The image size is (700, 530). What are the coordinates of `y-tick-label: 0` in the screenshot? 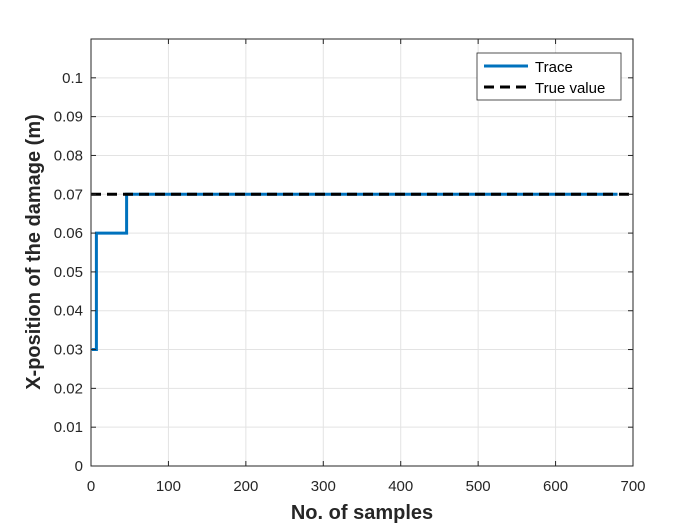 It's located at (79, 466).